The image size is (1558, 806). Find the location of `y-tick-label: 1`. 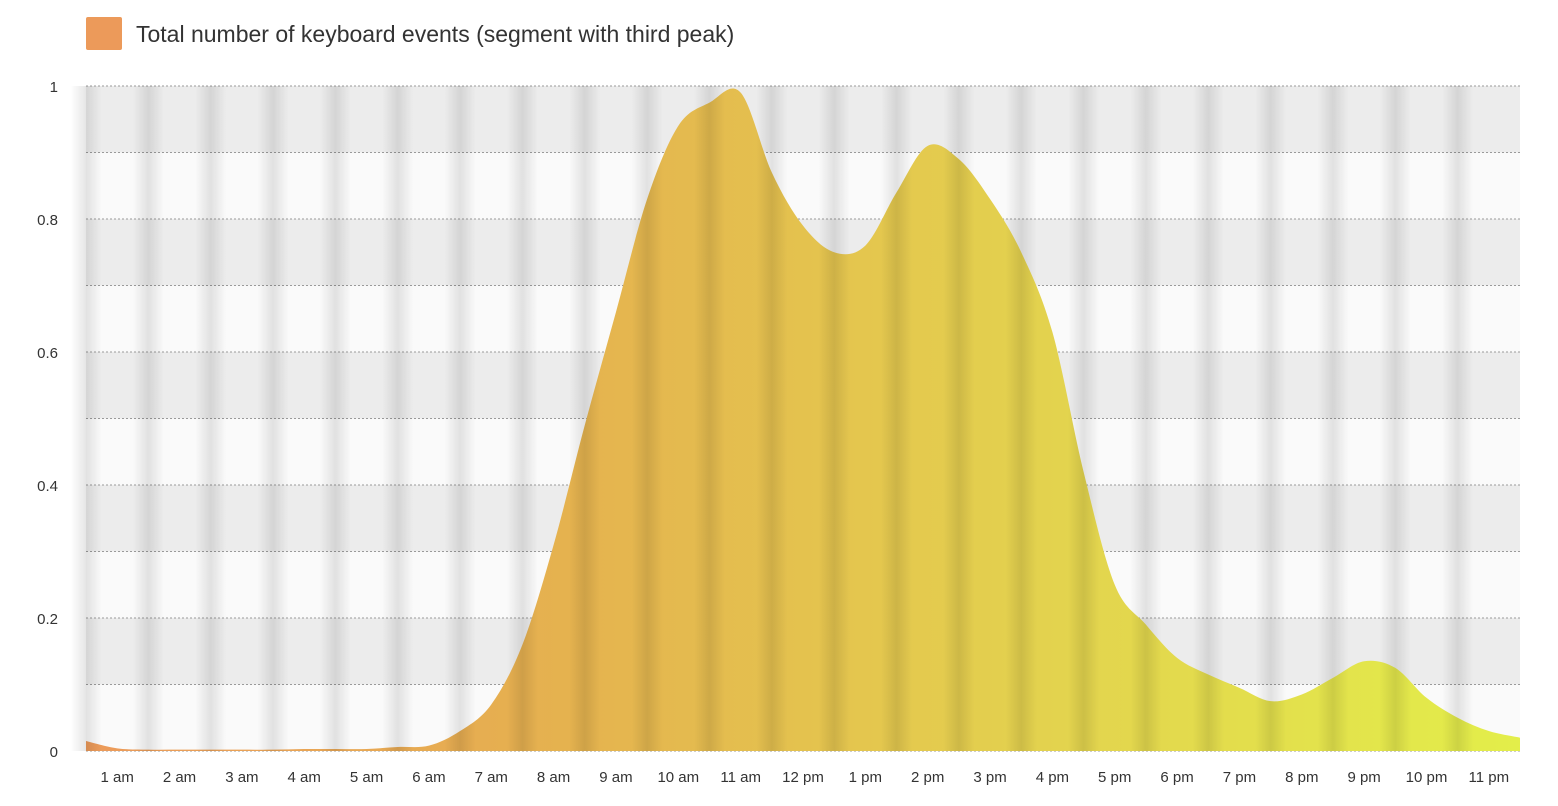

y-tick-label: 1 is located at coordinates (54, 87).